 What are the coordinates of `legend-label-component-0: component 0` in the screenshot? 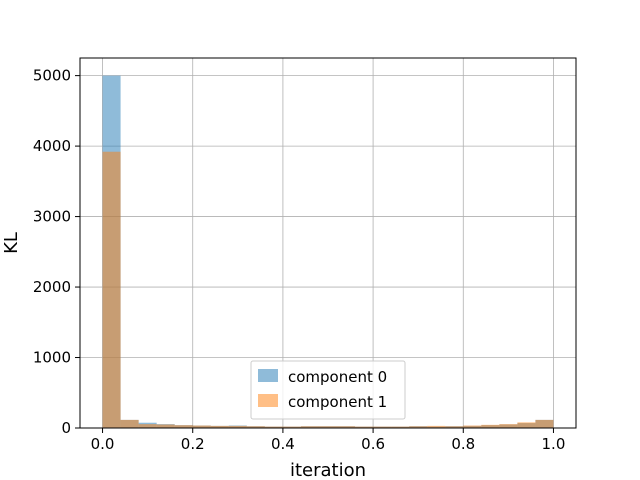 It's located at (337, 377).